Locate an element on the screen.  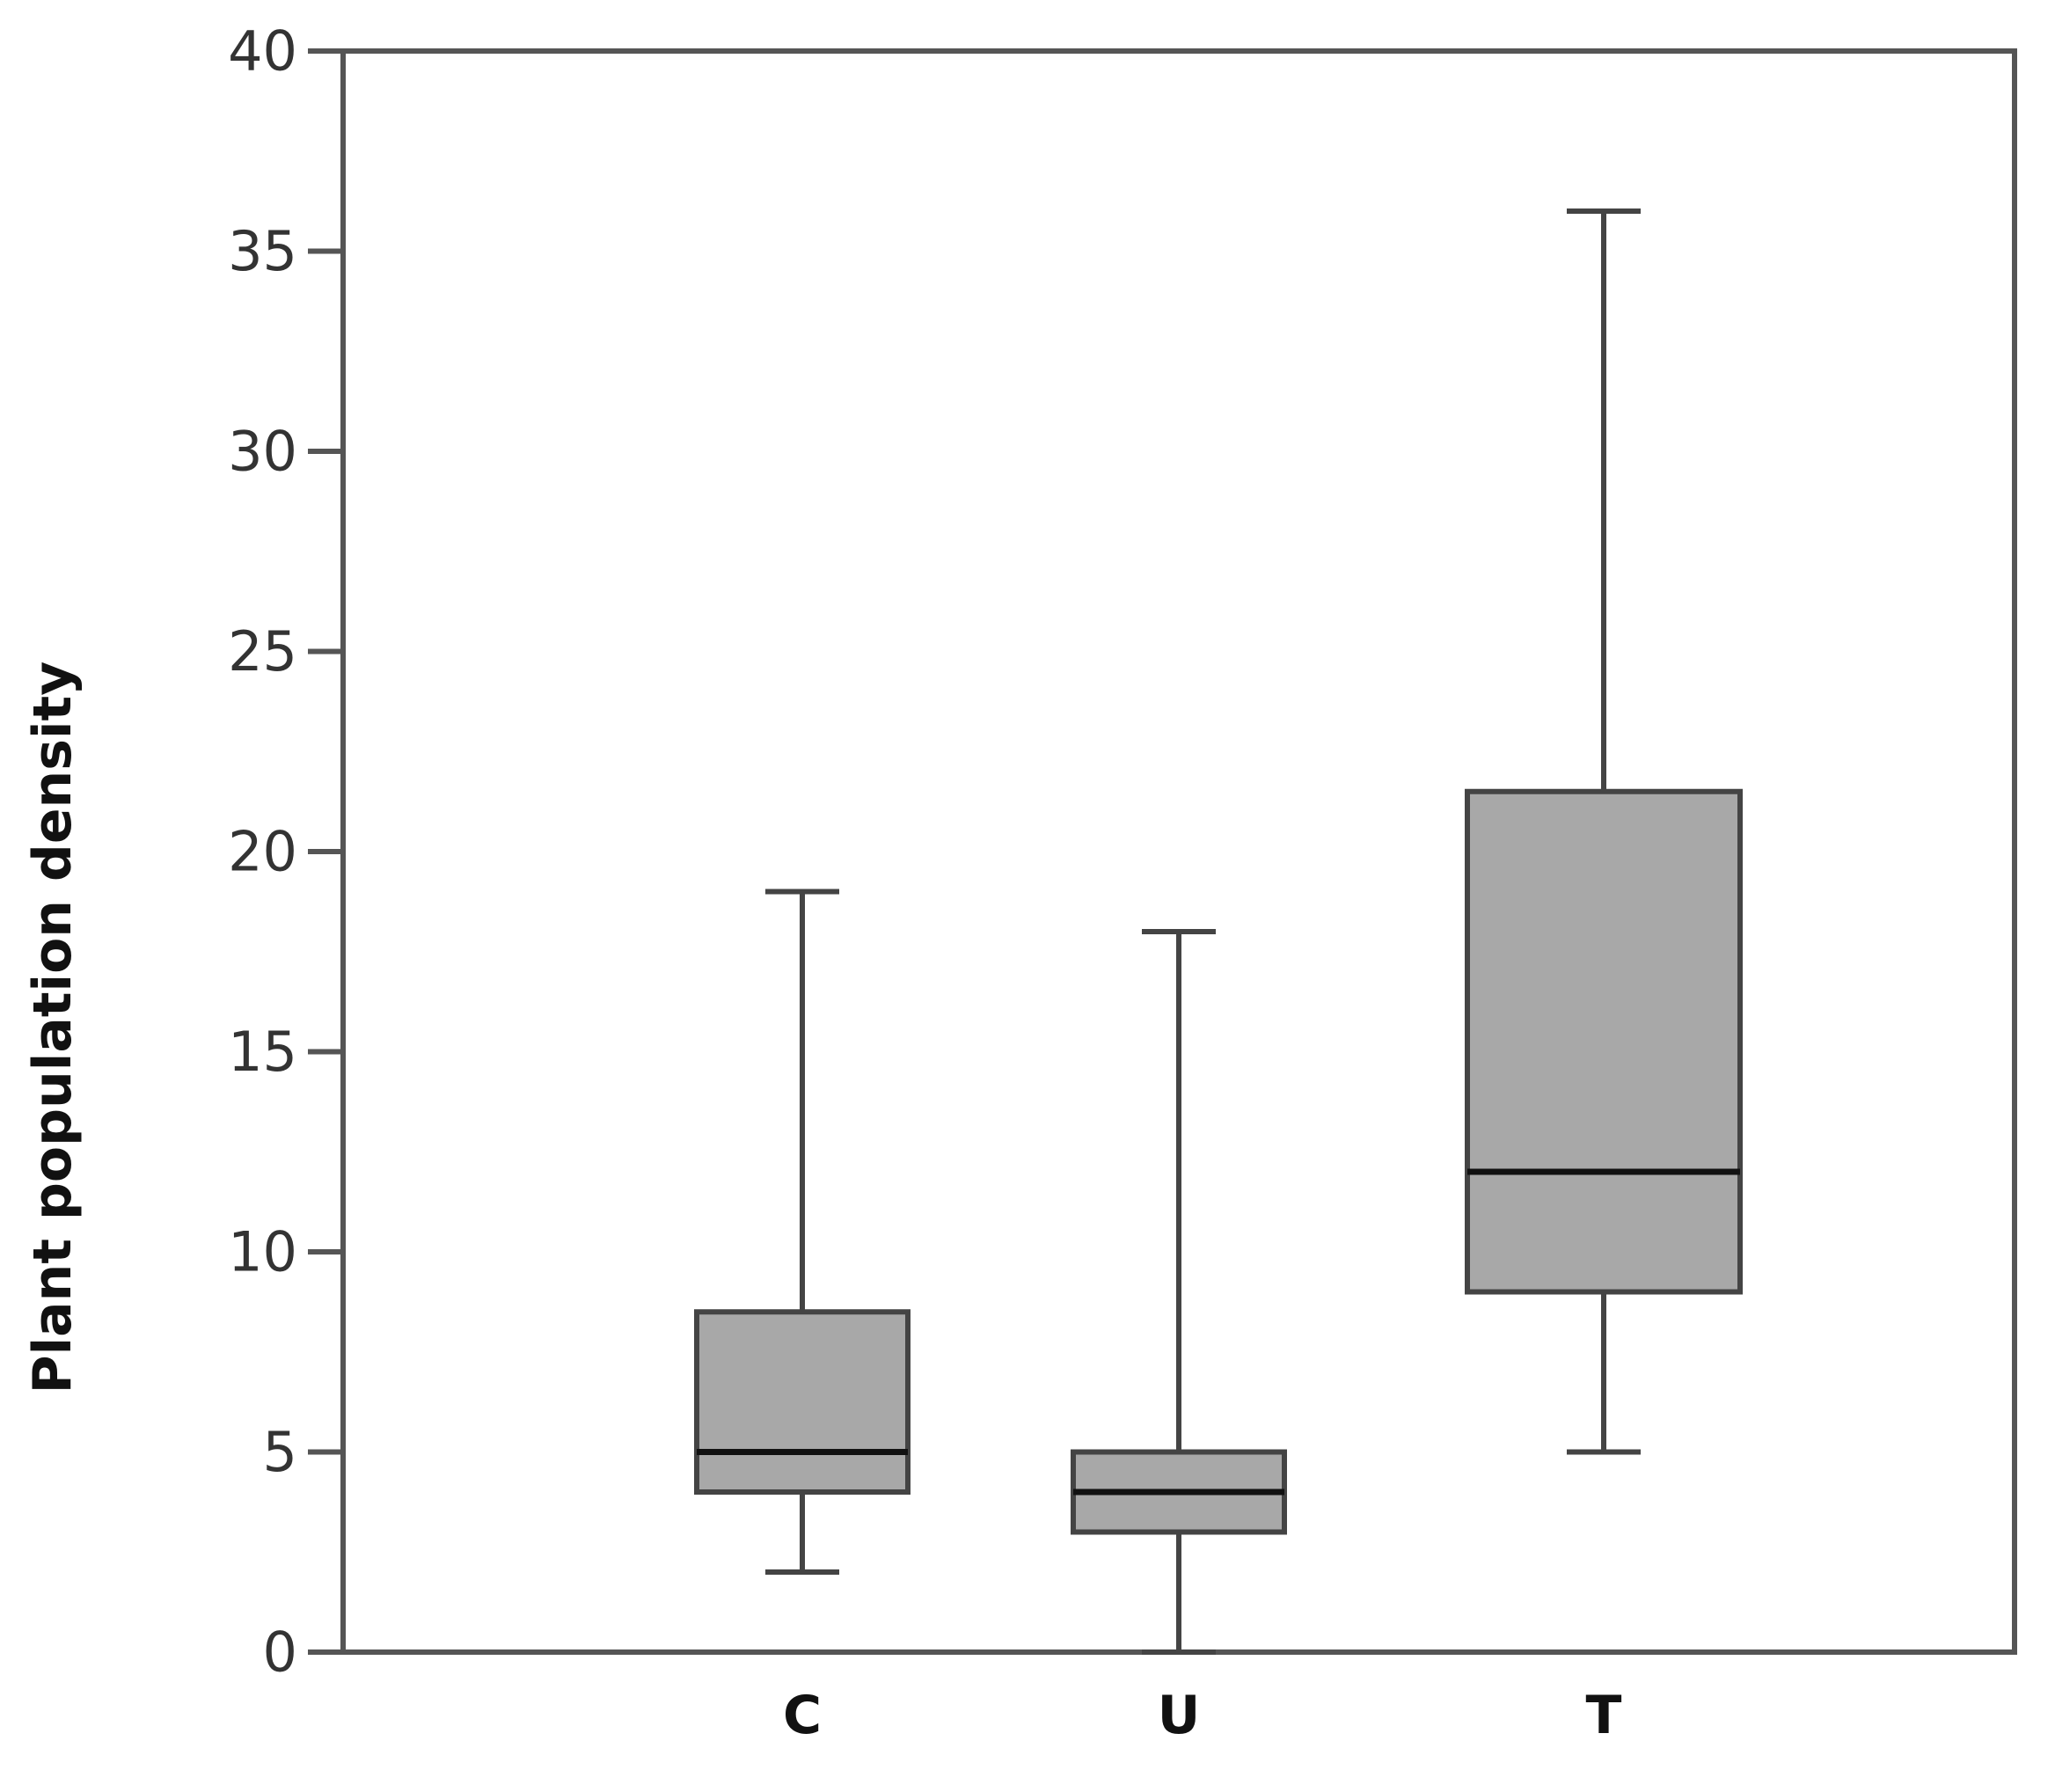
x-category-label: U is located at coordinates (1179, 1715).